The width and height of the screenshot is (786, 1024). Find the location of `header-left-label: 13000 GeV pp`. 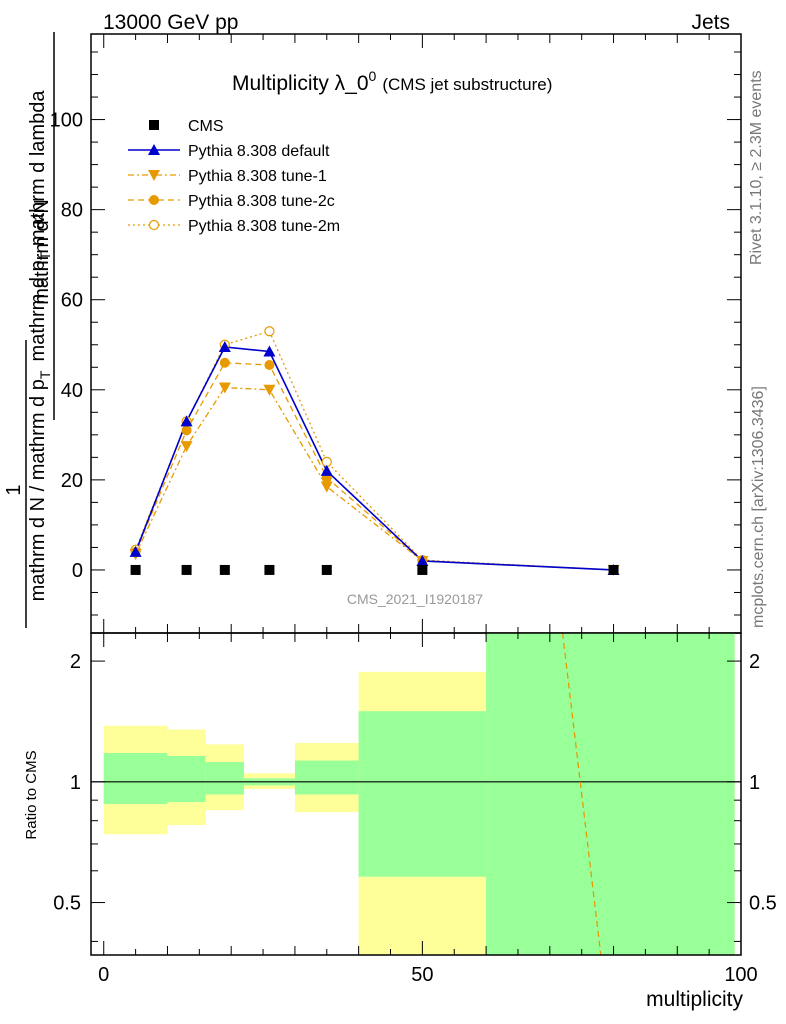

header-left-label: 13000 GeV pp is located at coordinates (170, 22).